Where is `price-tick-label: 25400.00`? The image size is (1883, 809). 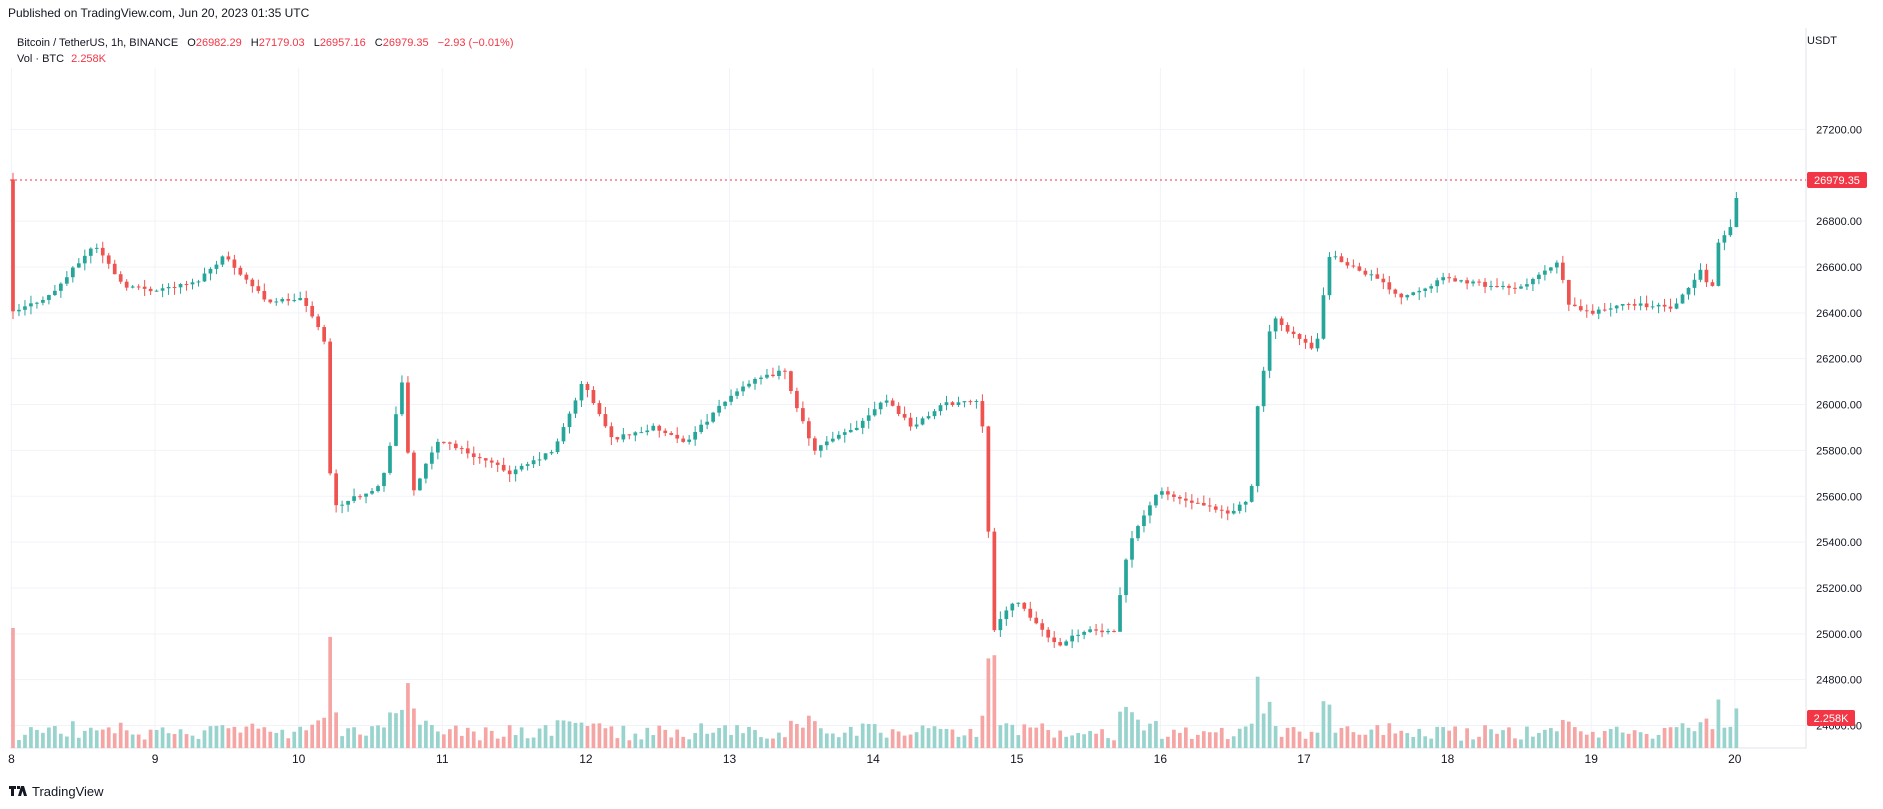
price-tick-label: 25400.00 is located at coordinates (1839, 543).